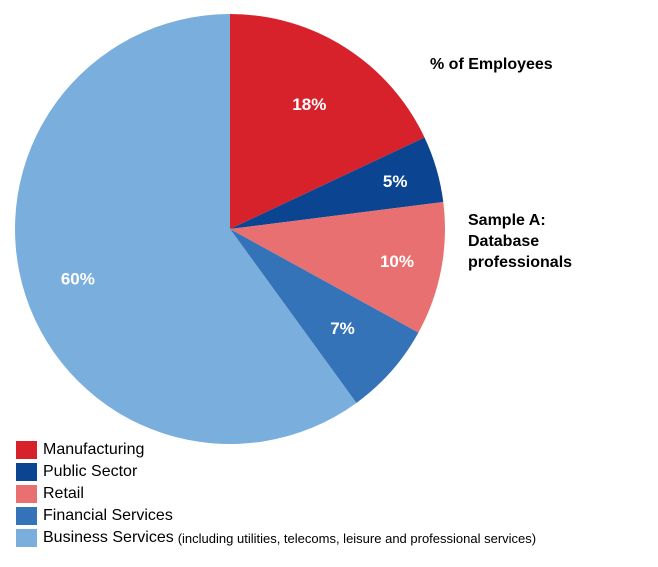 This screenshot has width=658, height=567. I want to click on legend-item-retail: Retail, so click(276, 494).